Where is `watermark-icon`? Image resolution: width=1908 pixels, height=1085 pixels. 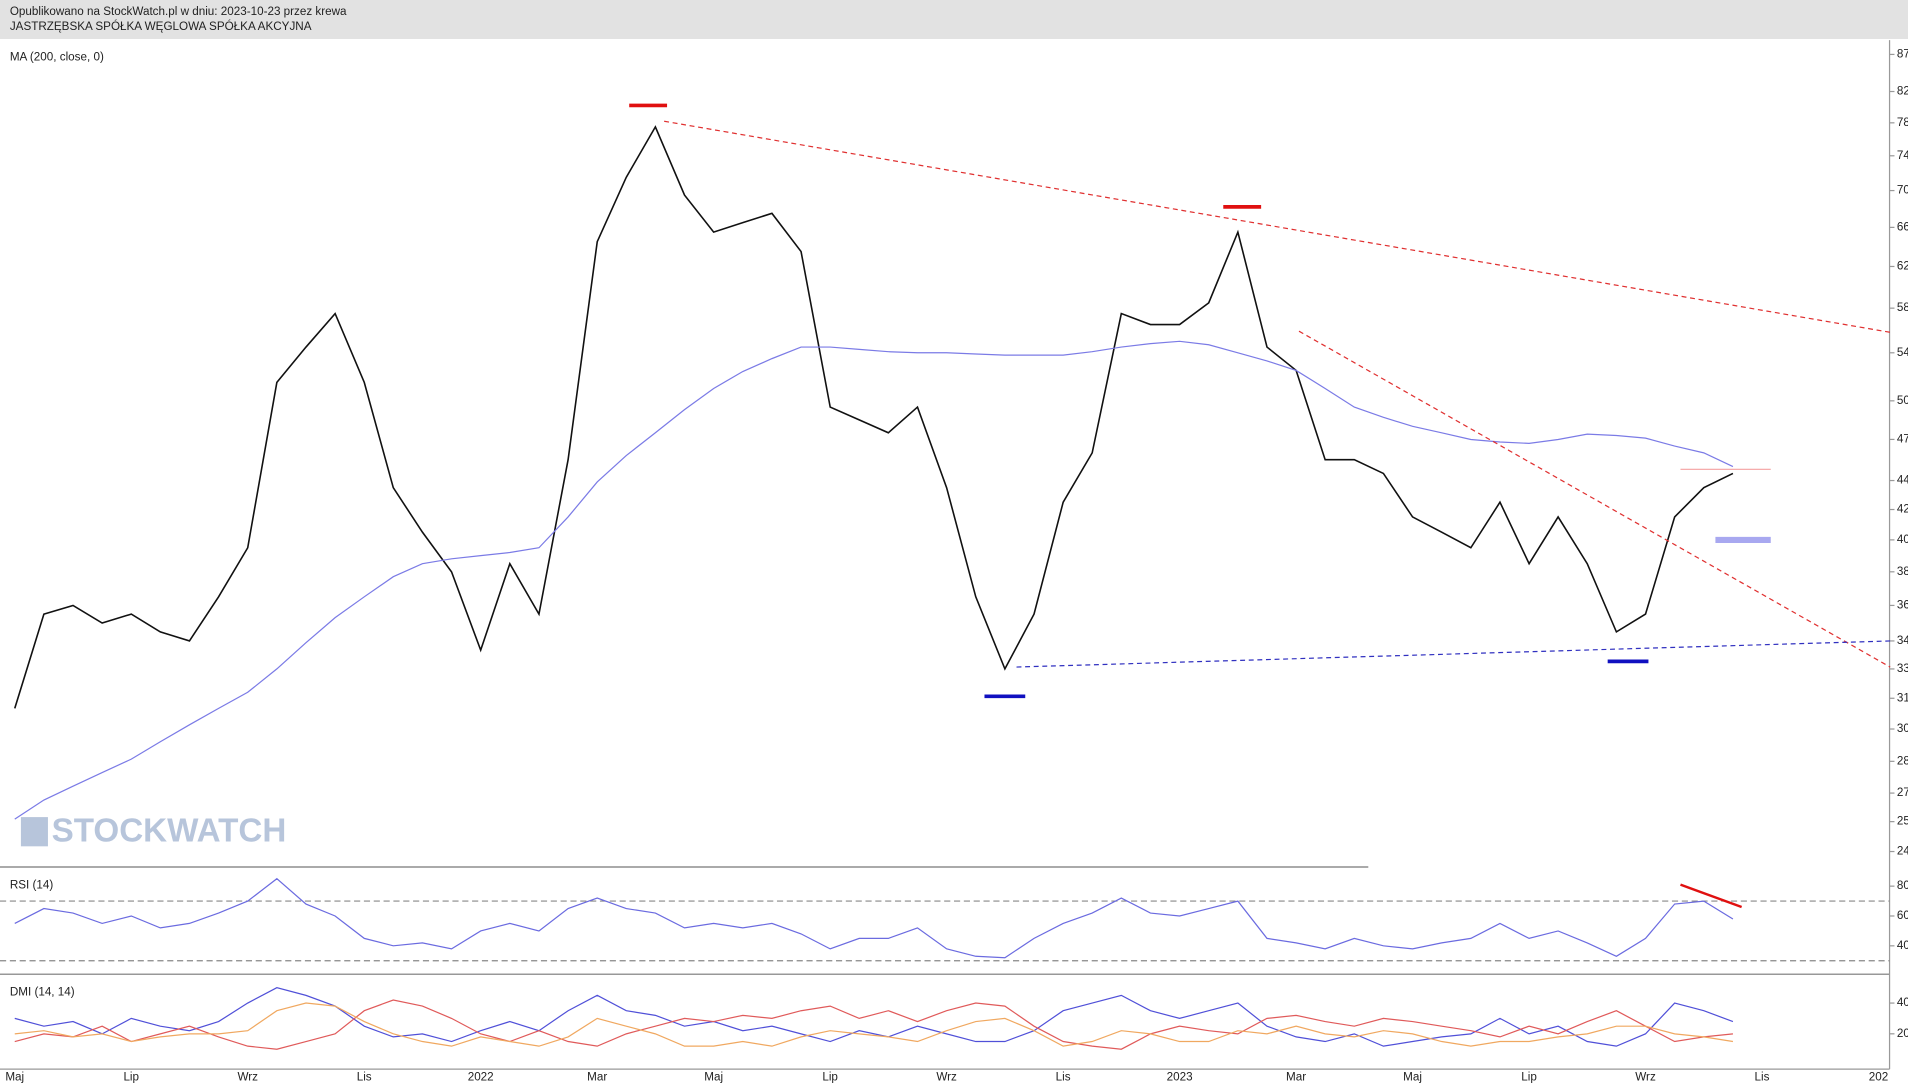 watermark-icon is located at coordinates (34, 832).